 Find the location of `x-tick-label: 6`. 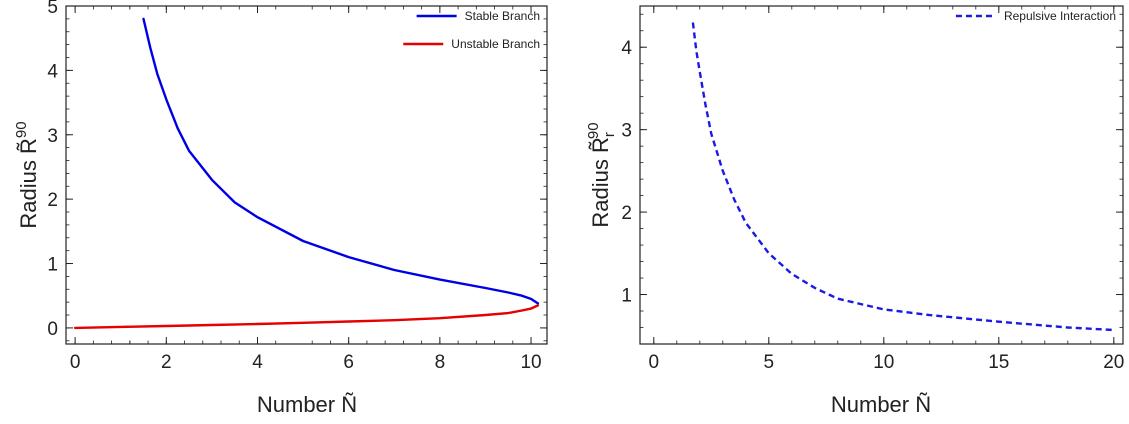

x-tick-label: 6 is located at coordinates (348, 362).